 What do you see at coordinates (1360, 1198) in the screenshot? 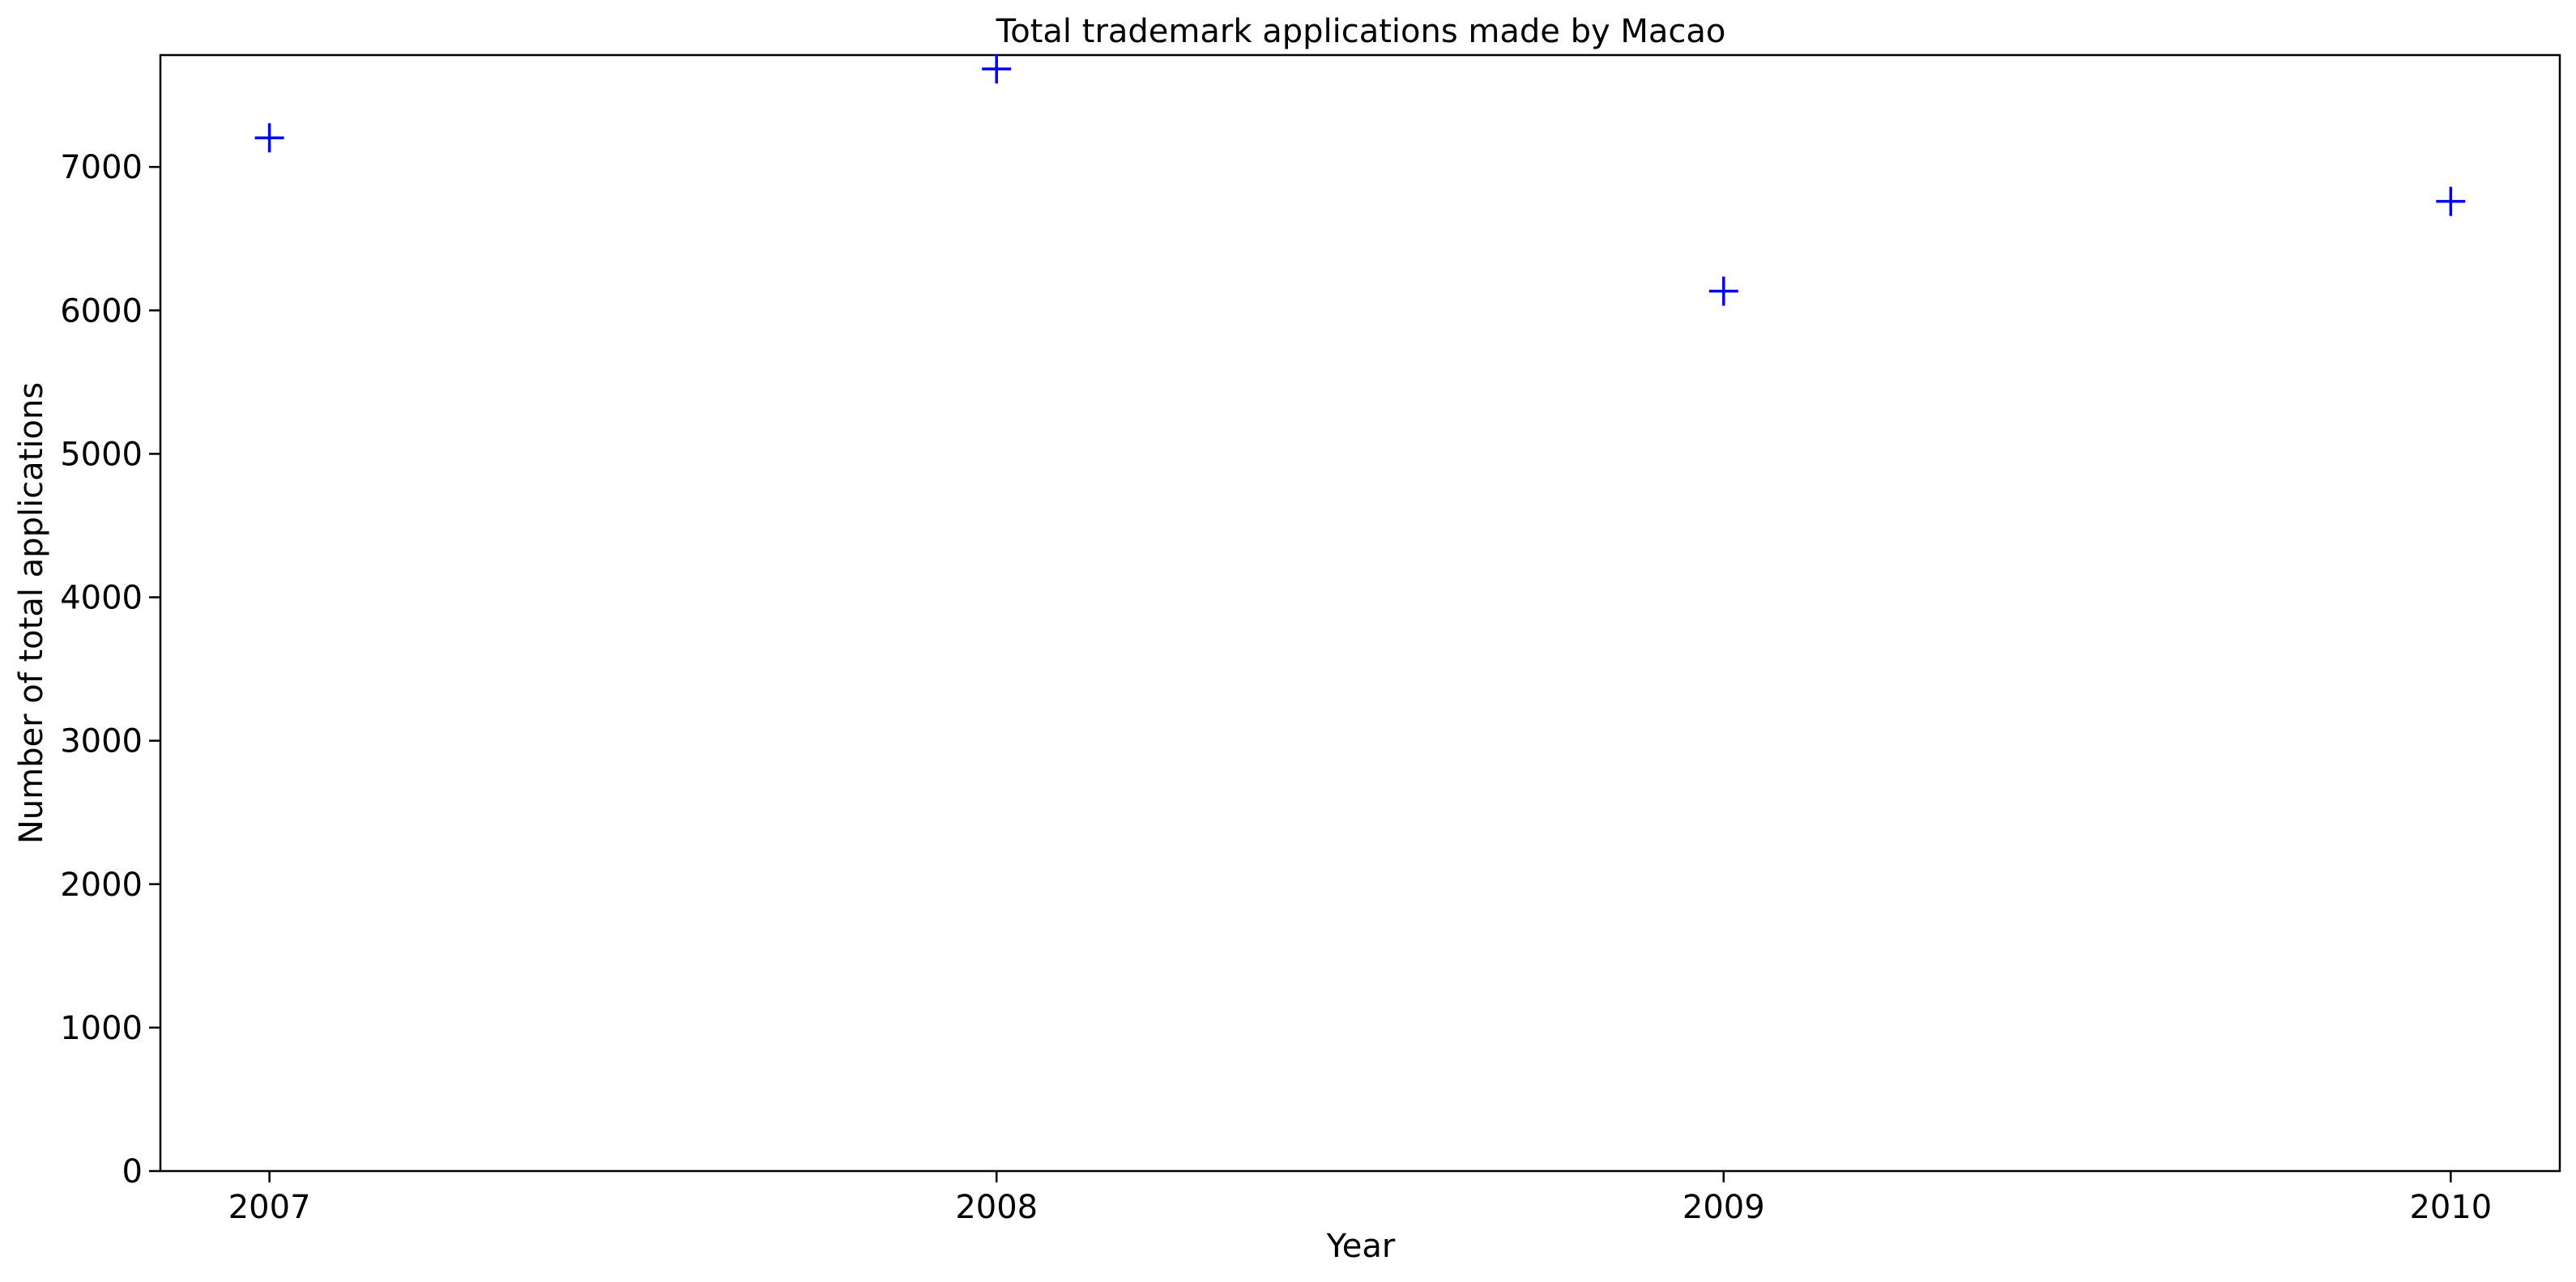
I see `x-axis: 2007 2008 2009 2010` at bounding box center [1360, 1198].